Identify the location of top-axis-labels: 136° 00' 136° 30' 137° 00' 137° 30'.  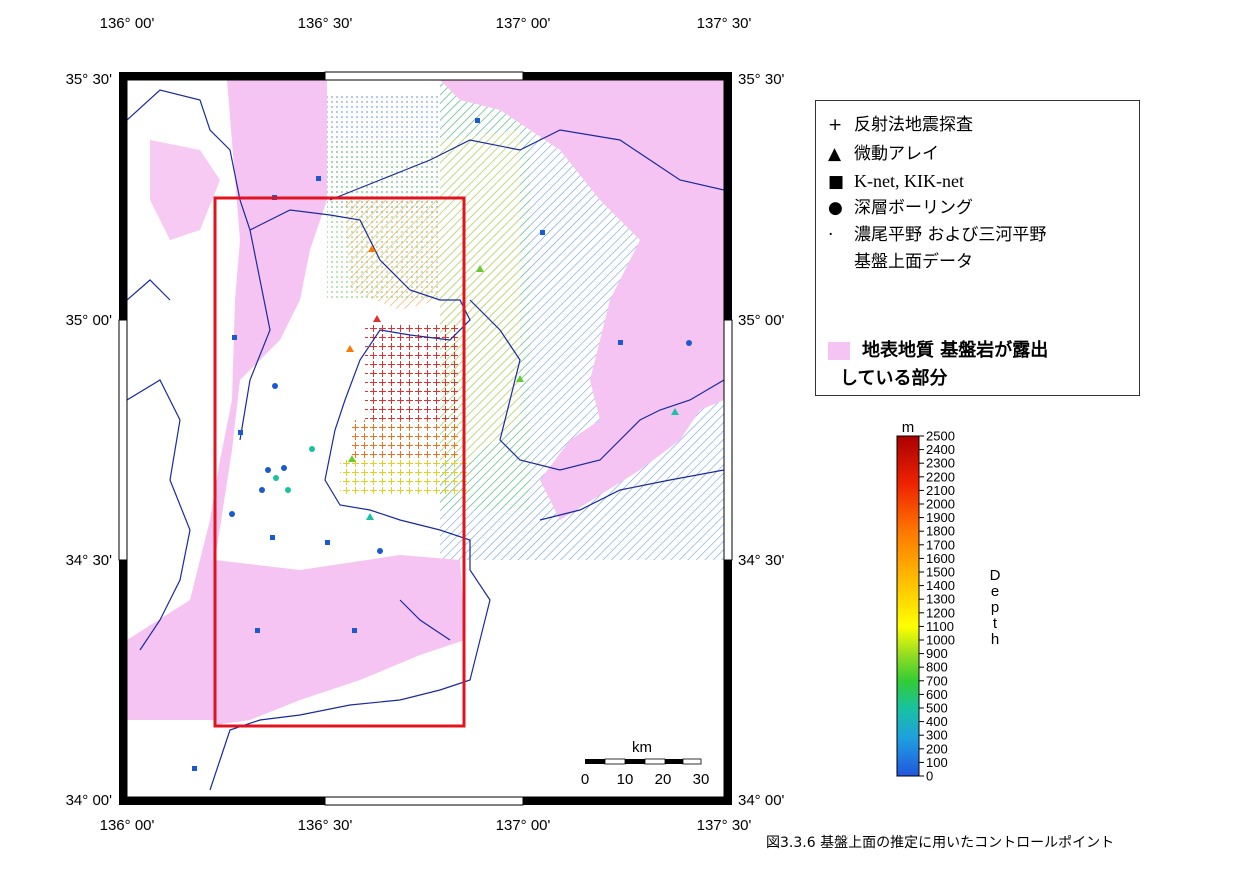
(426, 23).